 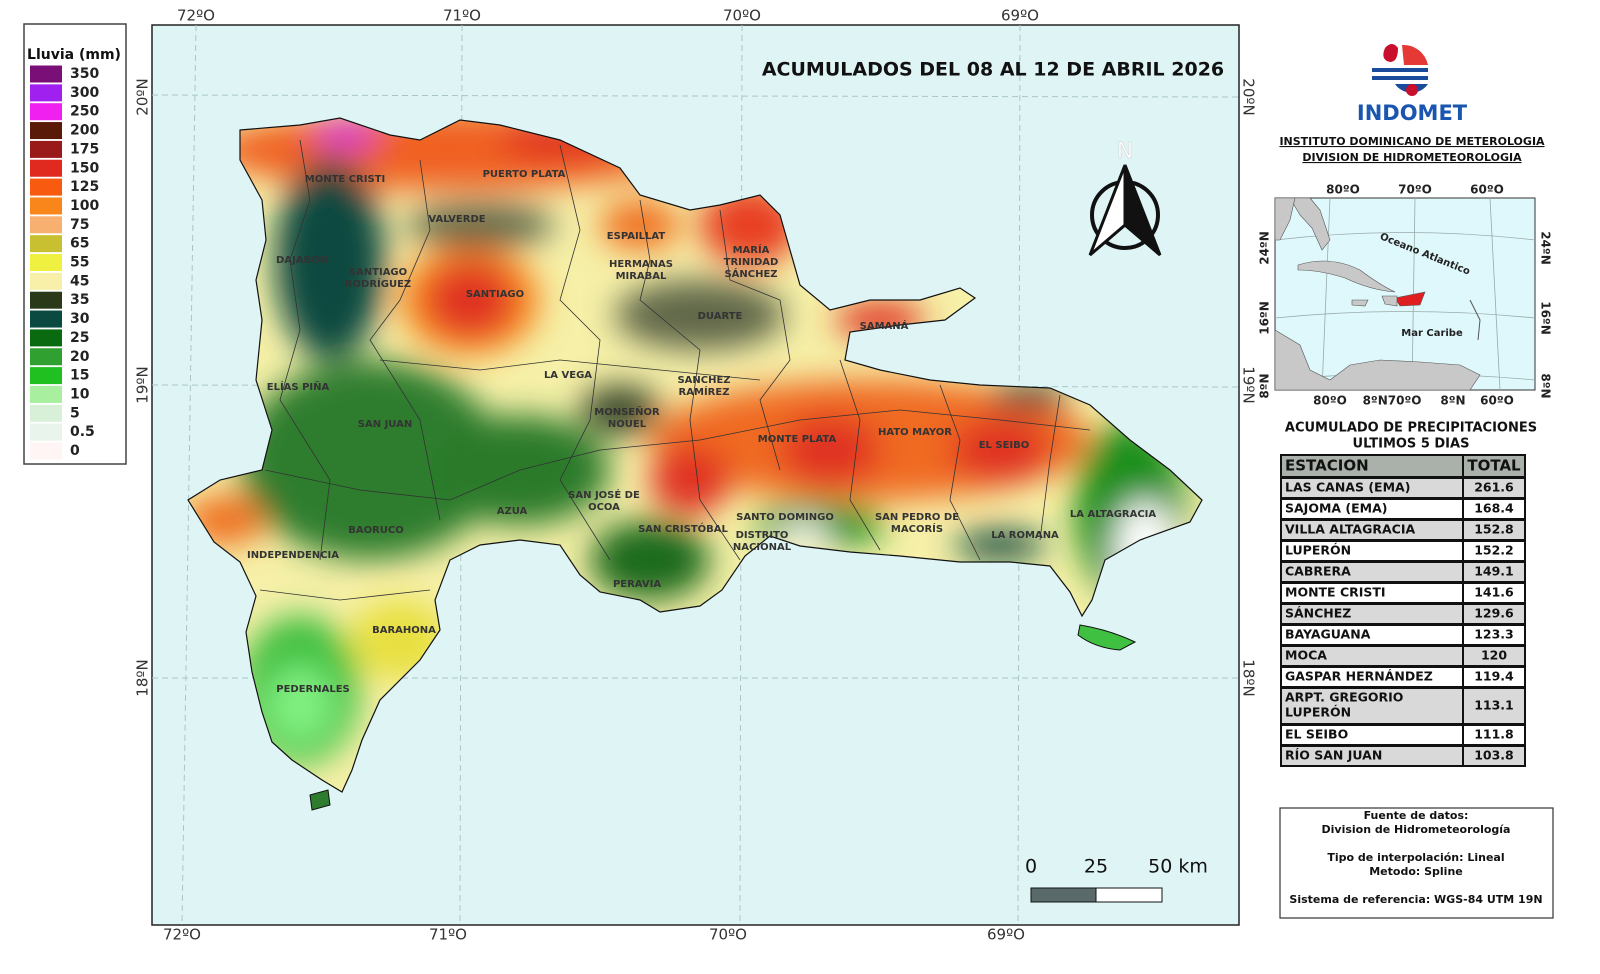 I want to click on inset-lon: 8ºN70ºO, so click(x=1392, y=401).